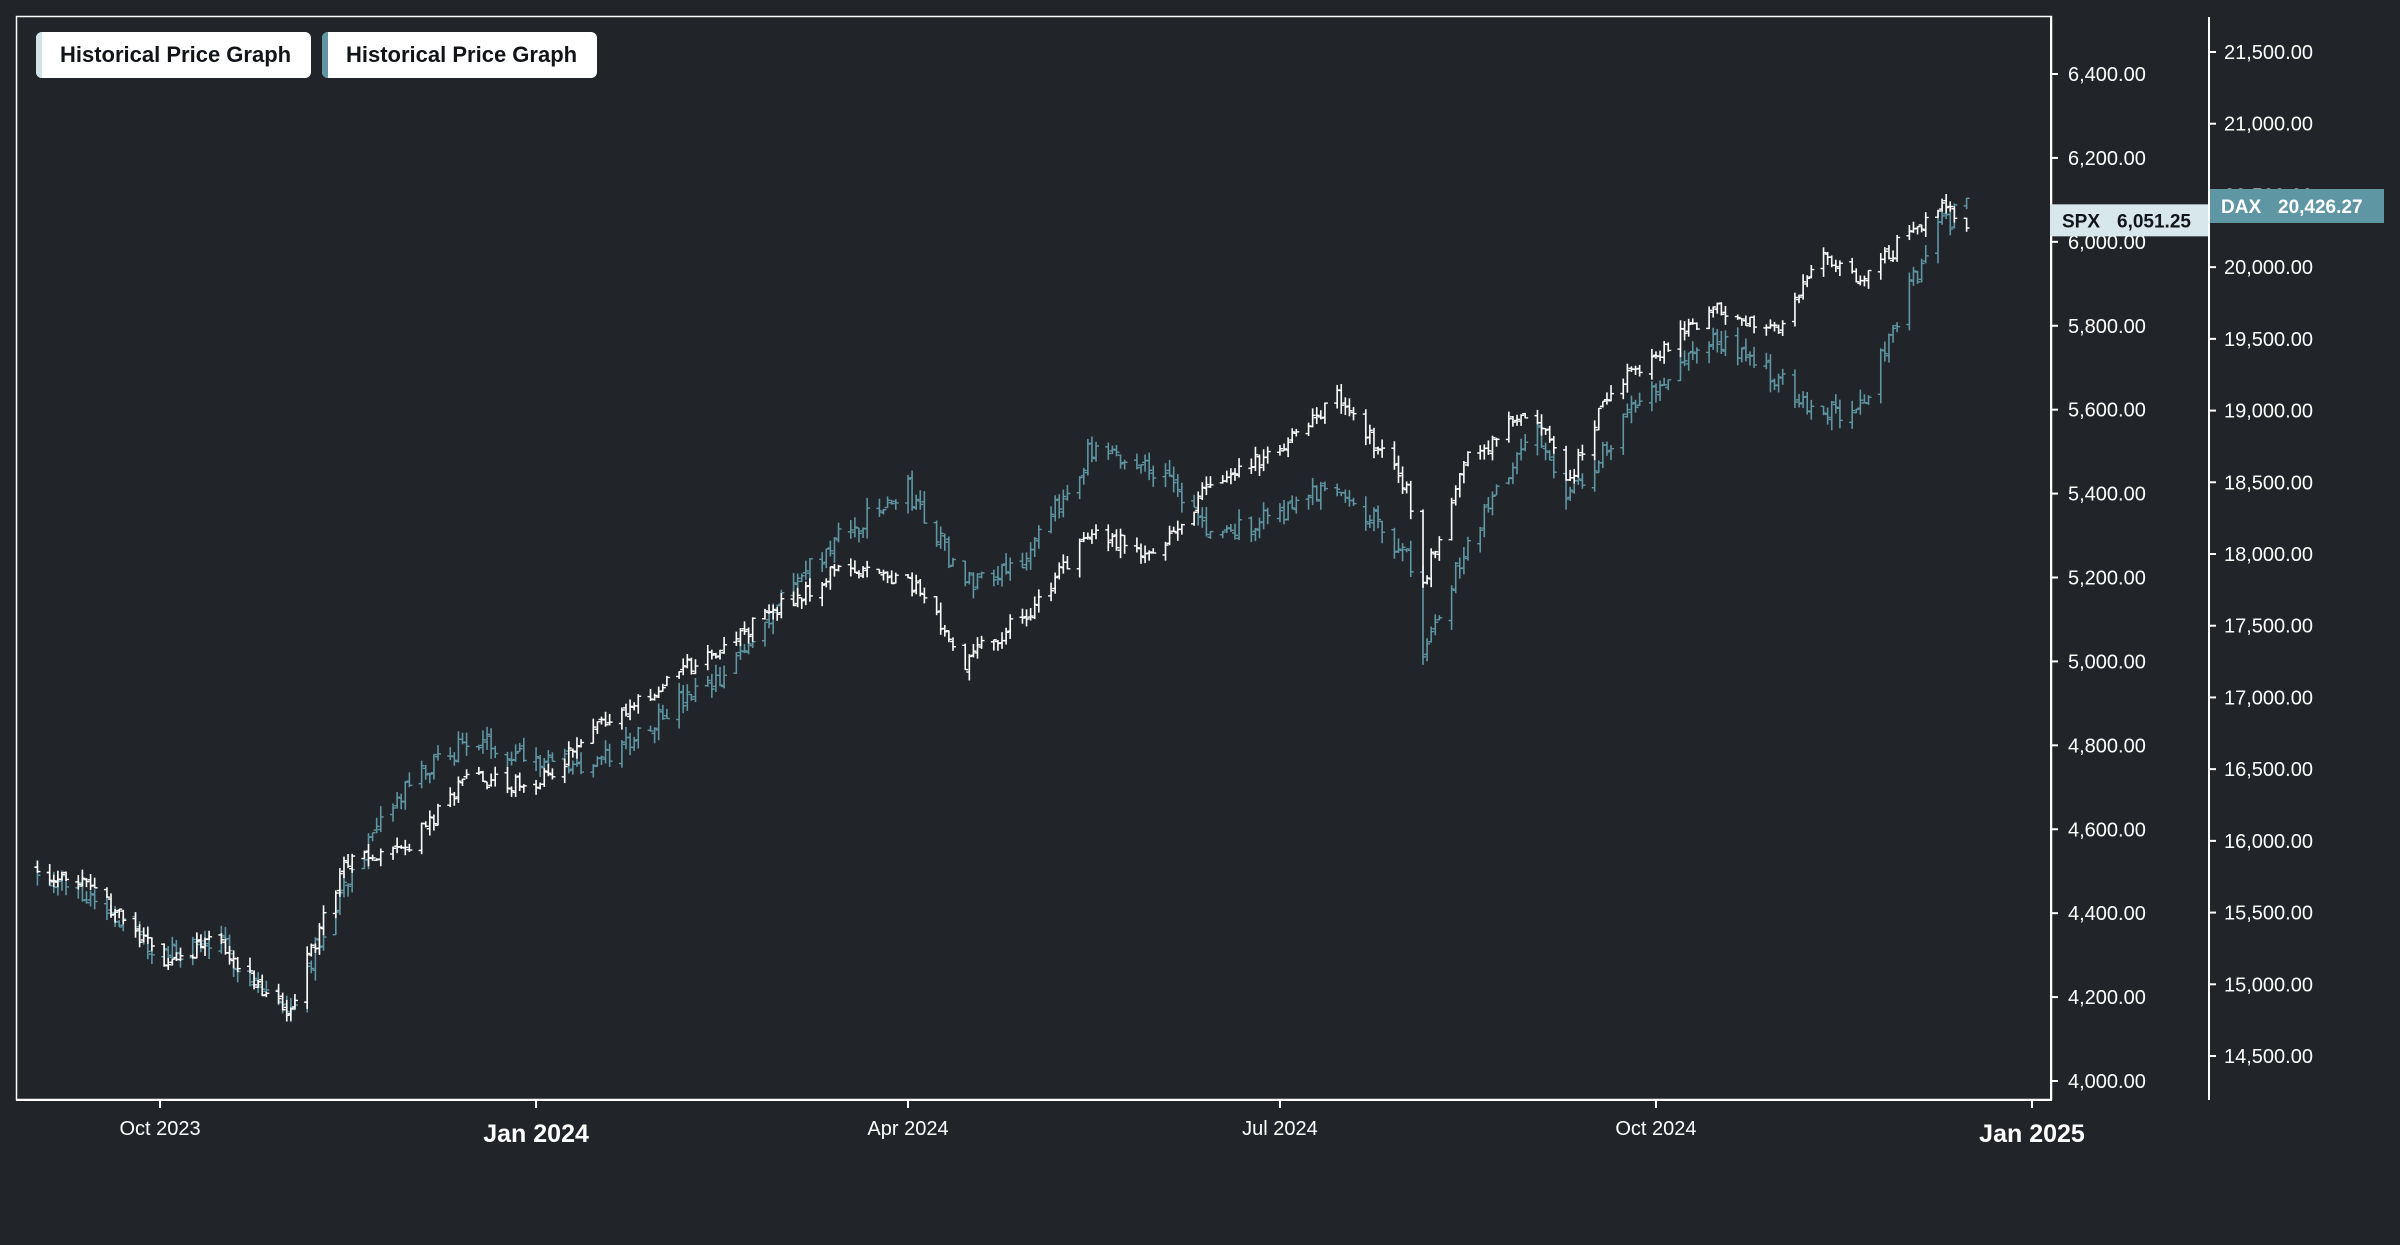 The width and height of the screenshot is (2400, 1245). What do you see at coordinates (2268, 53) in the screenshot?
I see `y-tick-label-right: 21,500.00` at bounding box center [2268, 53].